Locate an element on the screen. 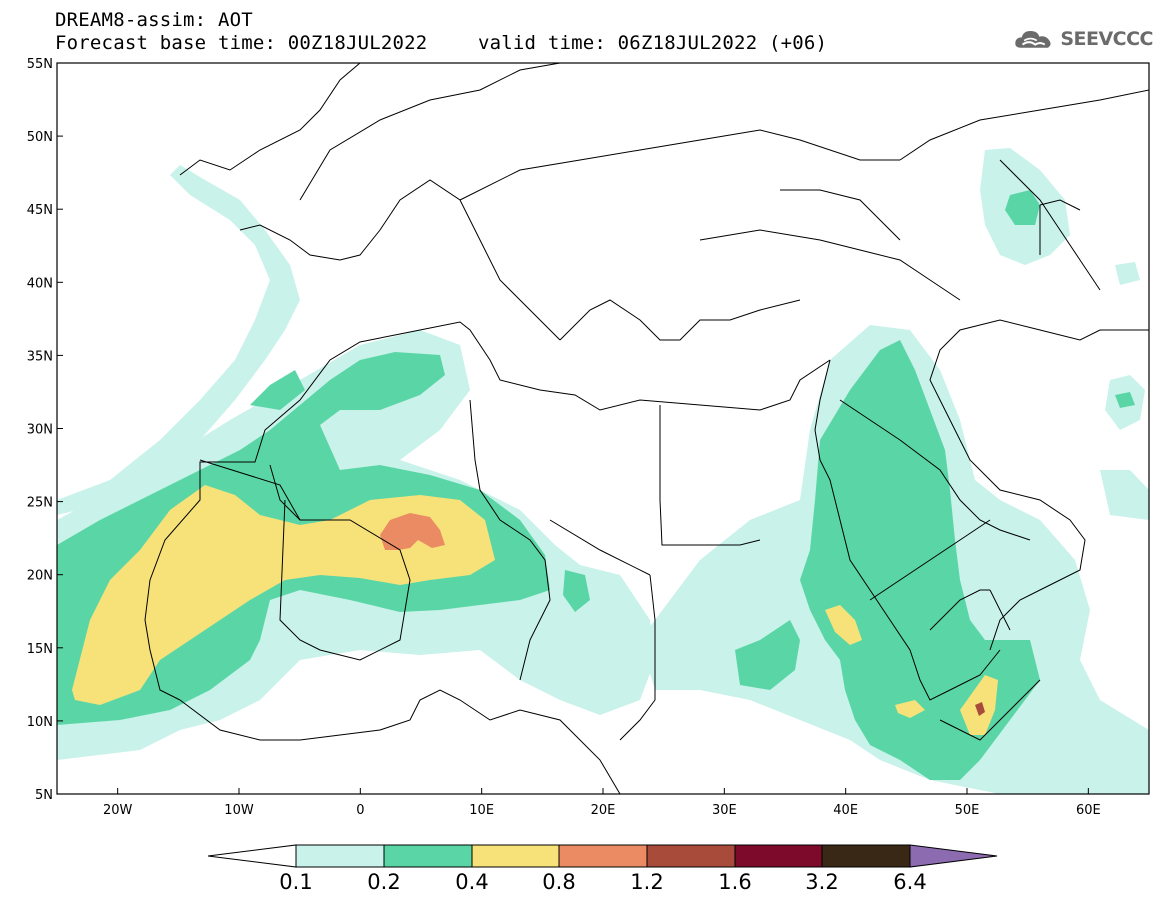  product-title: DREAM8-assim: AOT is located at coordinates (154, 20).